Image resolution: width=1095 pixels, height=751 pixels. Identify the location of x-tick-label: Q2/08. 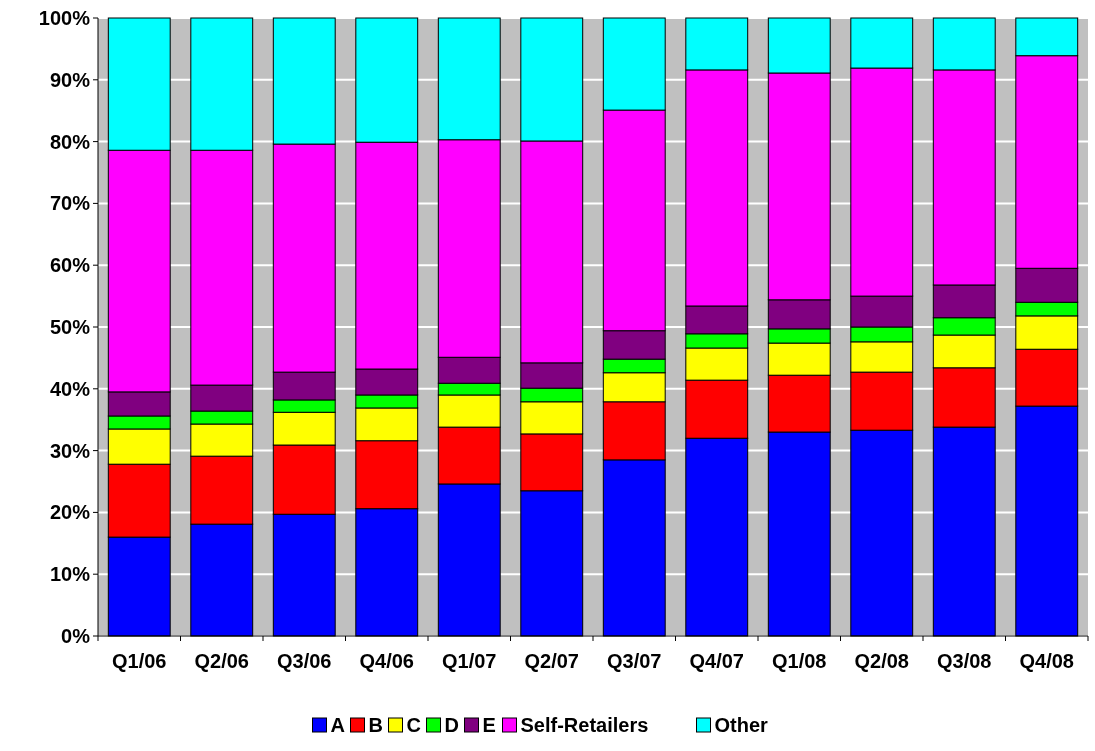
(881, 661).